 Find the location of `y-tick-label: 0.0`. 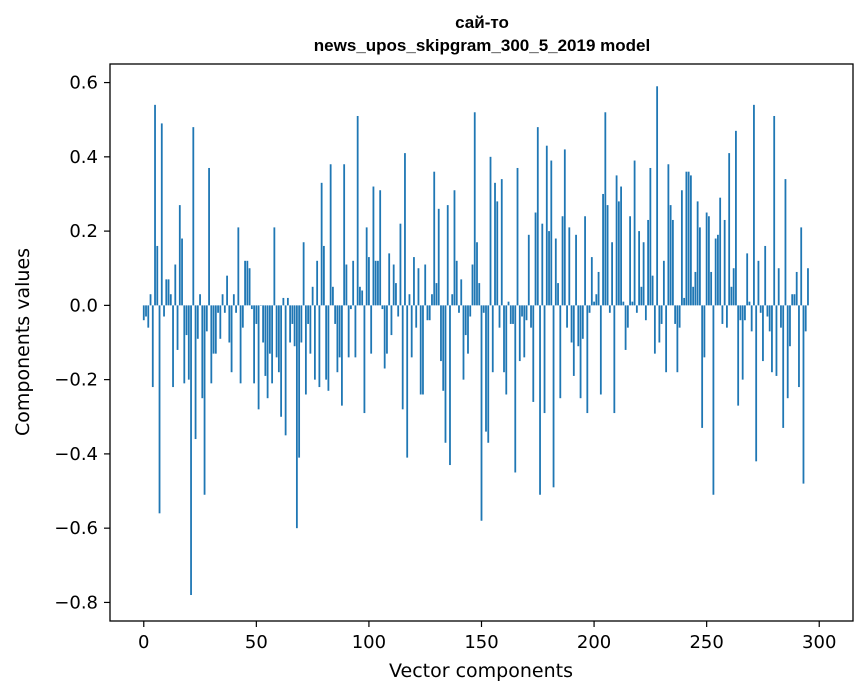

y-tick-label: 0.0 is located at coordinates (83, 305).